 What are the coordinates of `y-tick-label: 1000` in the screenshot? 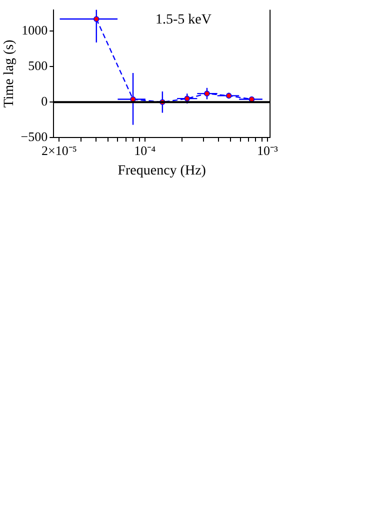 It's located at (35, 30).